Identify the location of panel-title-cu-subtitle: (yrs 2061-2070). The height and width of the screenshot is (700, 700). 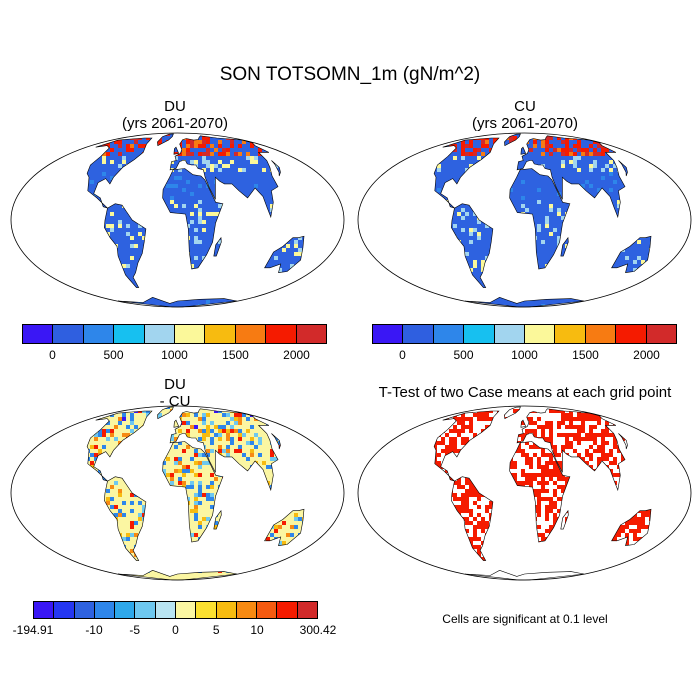
(525, 123).